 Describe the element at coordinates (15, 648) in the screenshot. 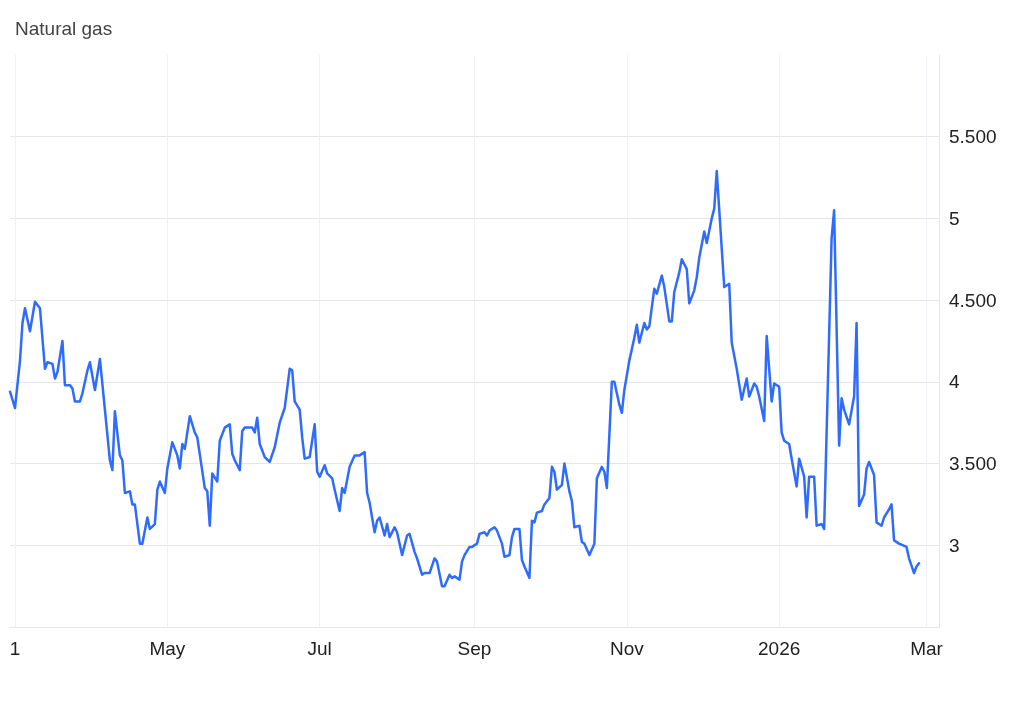

I see `x-tick-label: 1` at that location.